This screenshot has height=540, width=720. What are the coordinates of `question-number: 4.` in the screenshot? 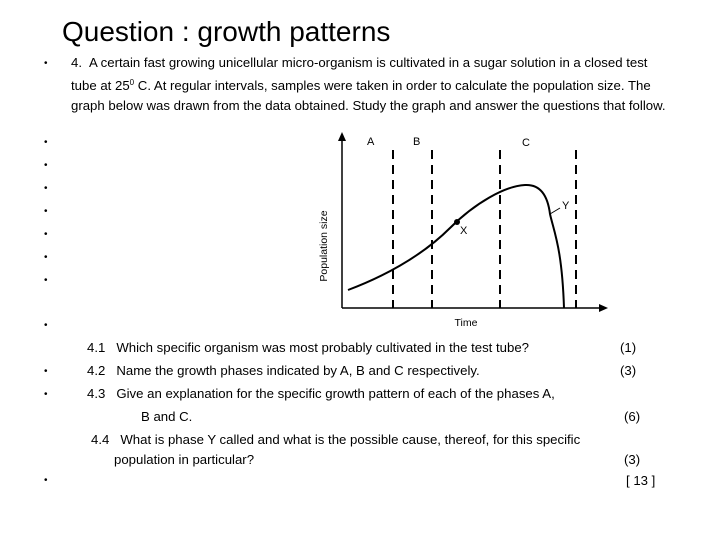 It's located at (76, 62).